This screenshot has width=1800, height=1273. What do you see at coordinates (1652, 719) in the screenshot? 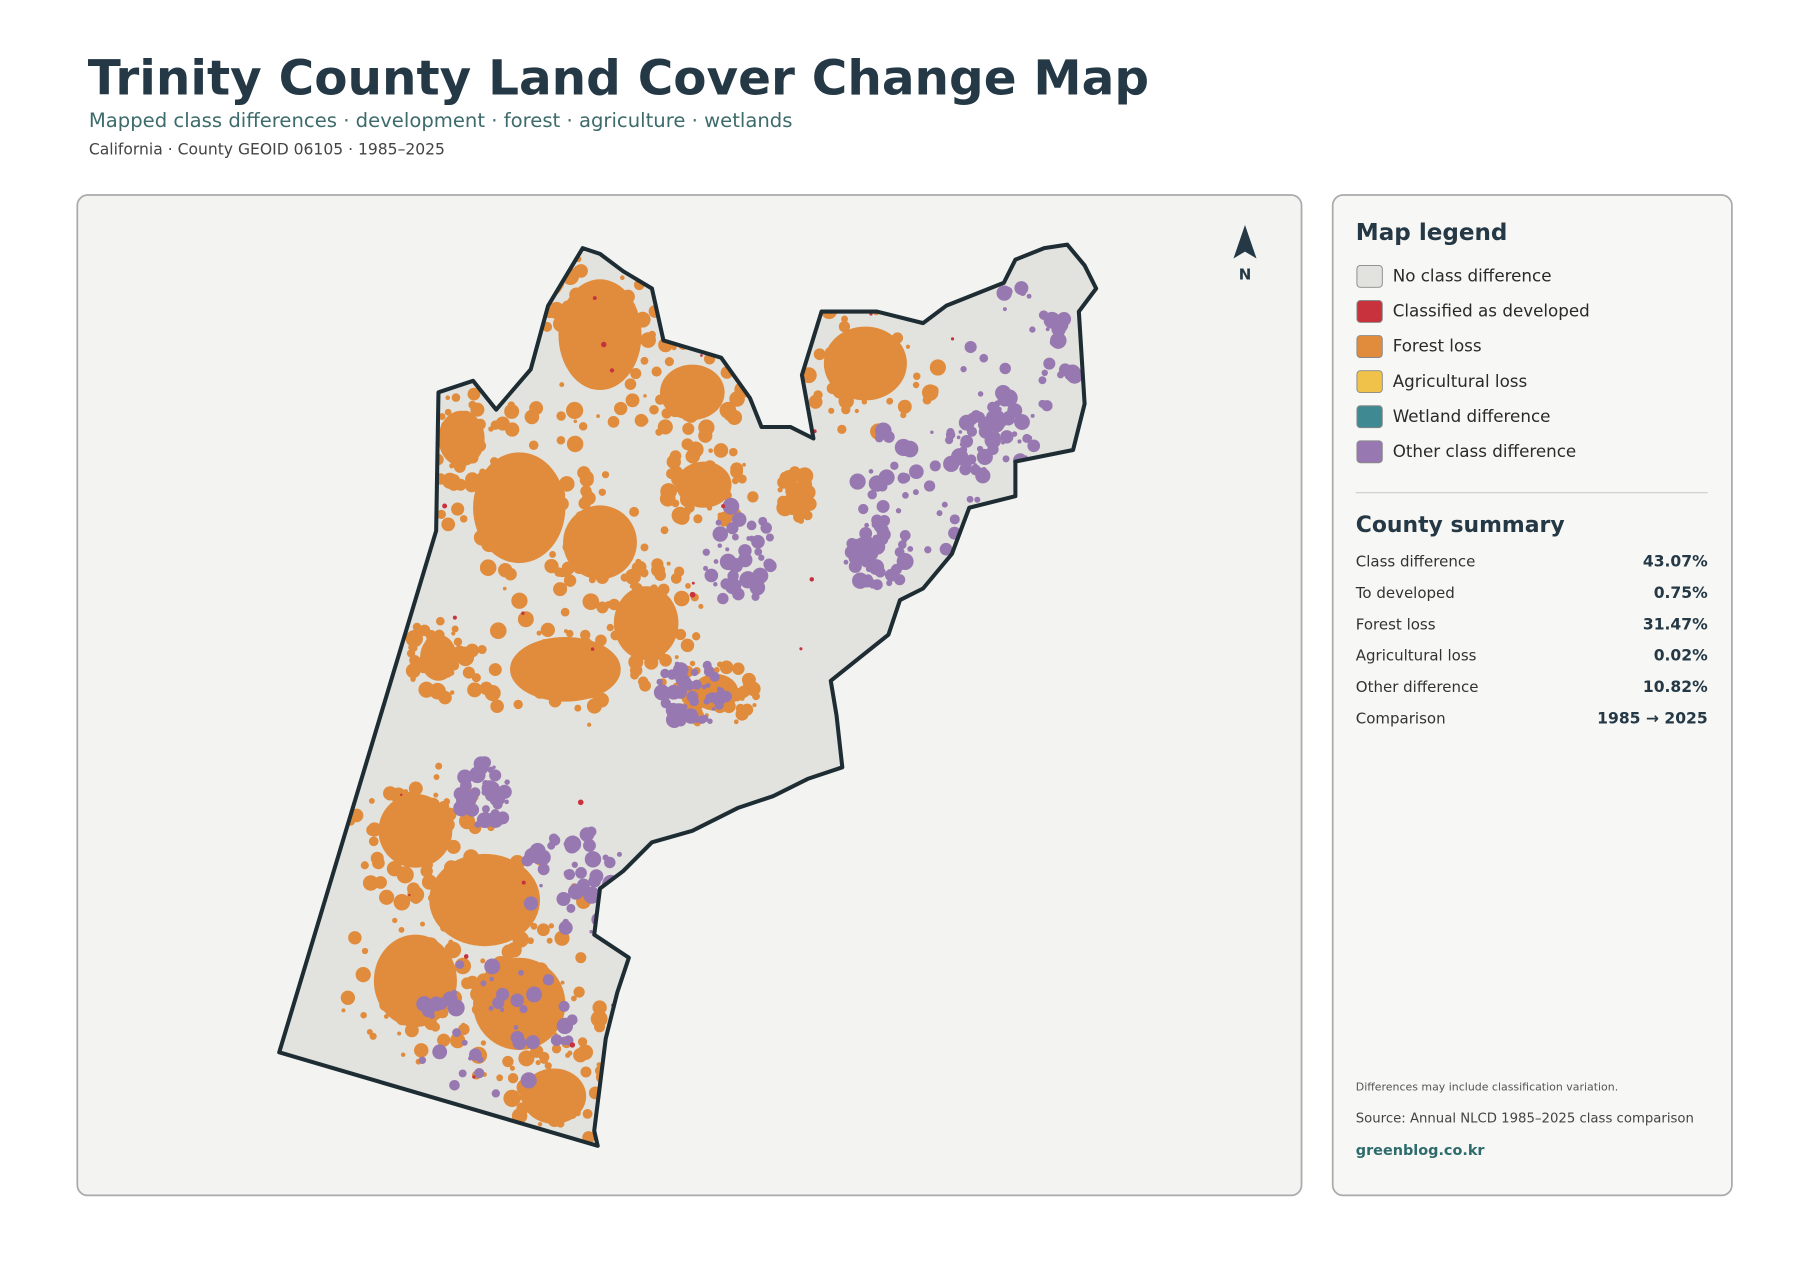
I see `summary-value: 1985 → 2025` at bounding box center [1652, 719].